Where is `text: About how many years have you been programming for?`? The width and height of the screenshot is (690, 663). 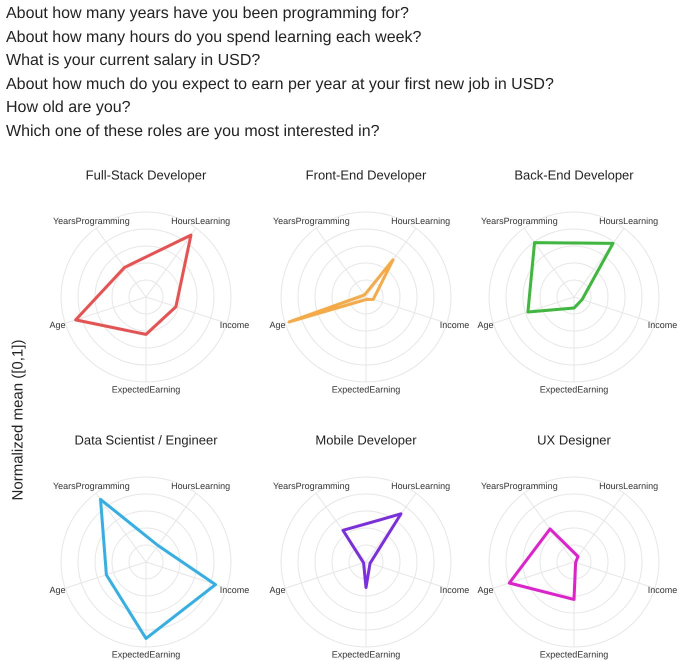 text: About how many years have you been programming for? is located at coordinates (208, 14).